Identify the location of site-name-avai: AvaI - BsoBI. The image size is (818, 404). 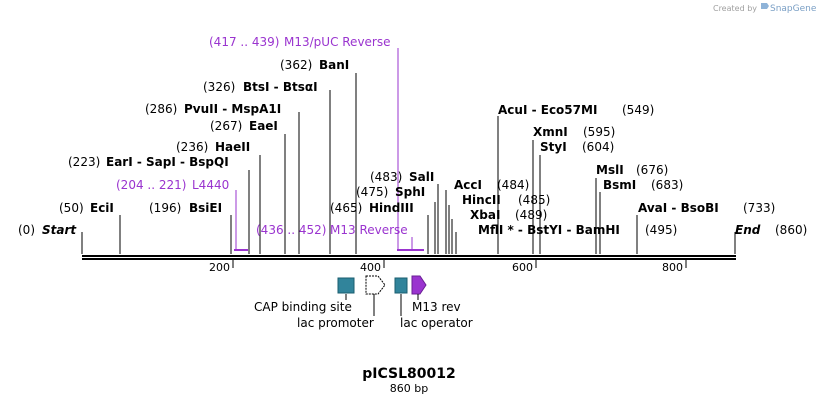
(678, 208).